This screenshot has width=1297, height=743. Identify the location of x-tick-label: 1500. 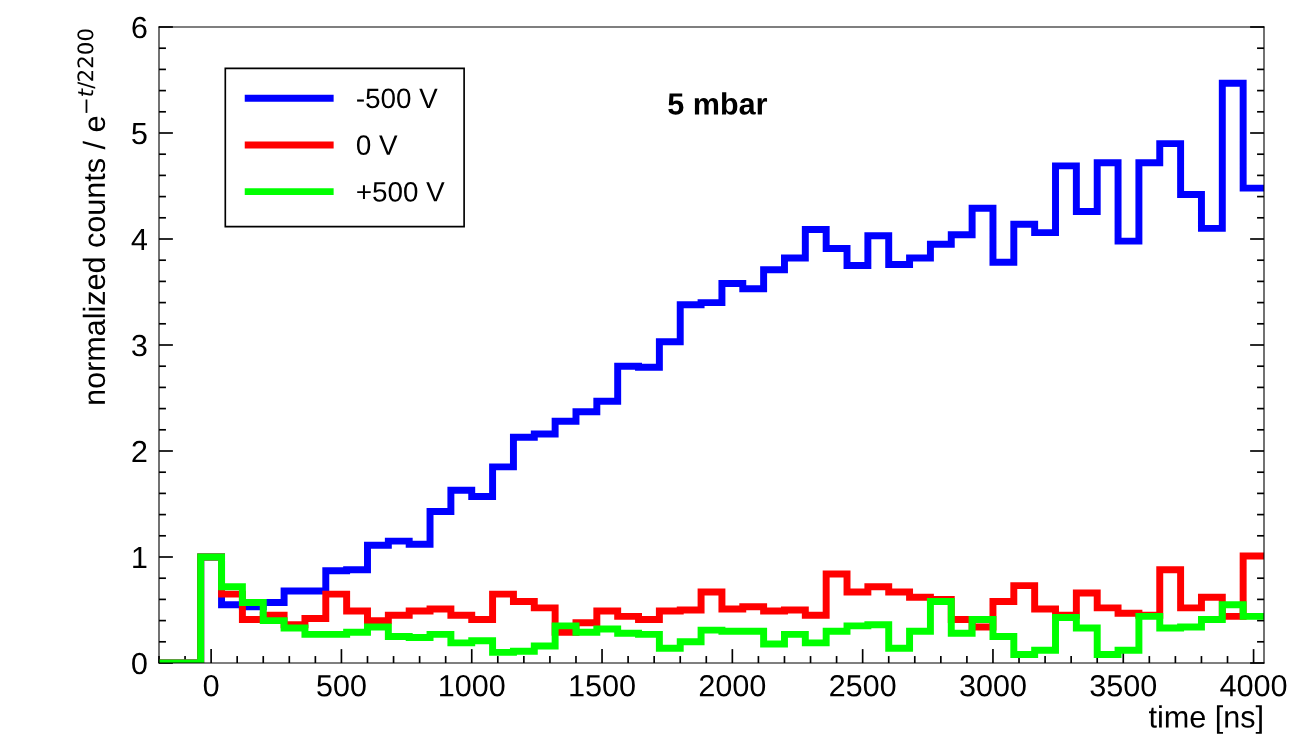
(602, 685).